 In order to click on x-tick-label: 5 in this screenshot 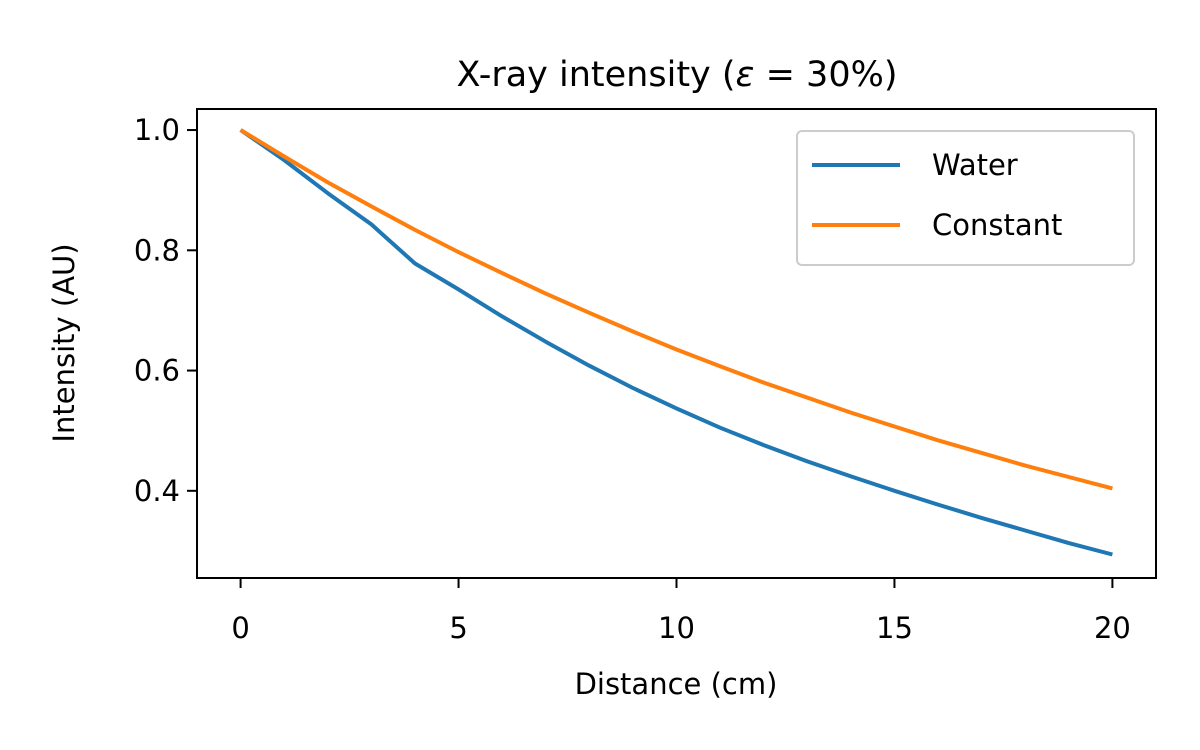, I will do `click(458, 628)`.